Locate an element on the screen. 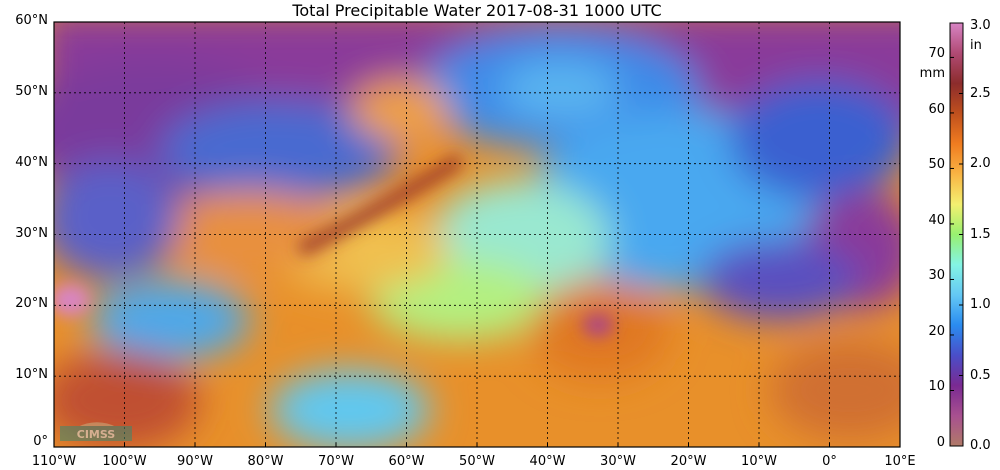 Image resolution: width=1000 pixels, height=470 pixels. colorbar-mm-label: 30 is located at coordinates (936, 276).